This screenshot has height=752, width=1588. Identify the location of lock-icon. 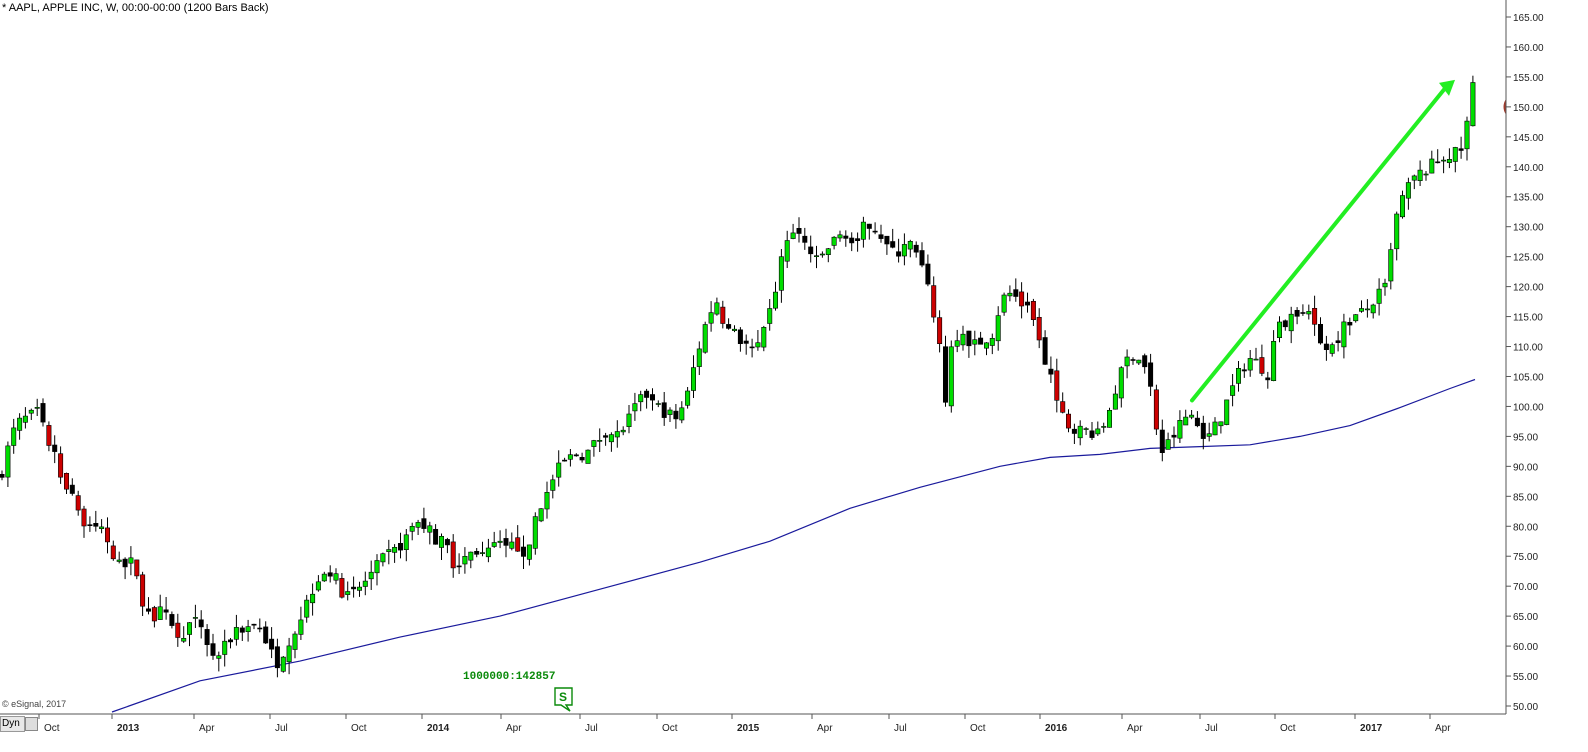
(31, 724).